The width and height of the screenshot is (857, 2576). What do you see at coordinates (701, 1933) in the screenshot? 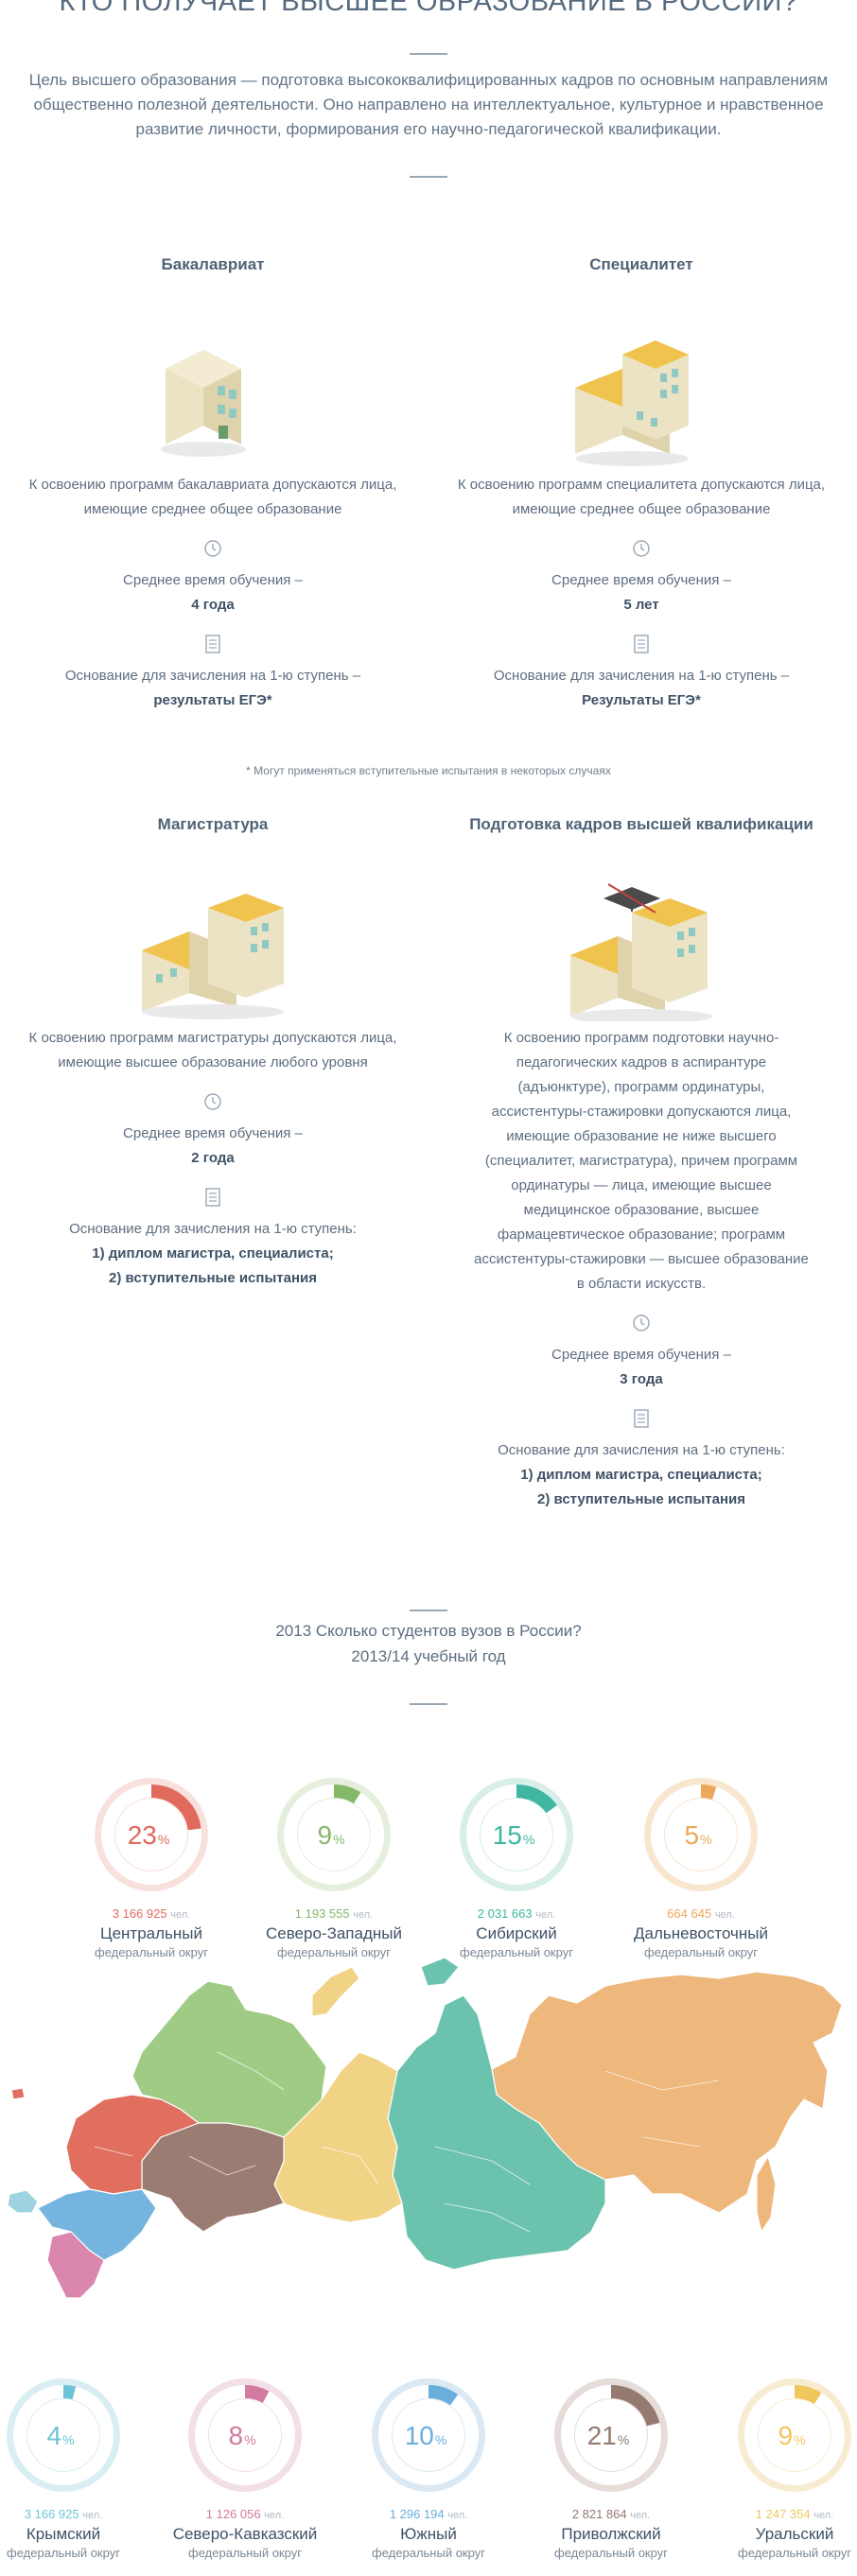
I see `district-name: Дальневосточный` at bounding box center [701, 1933].